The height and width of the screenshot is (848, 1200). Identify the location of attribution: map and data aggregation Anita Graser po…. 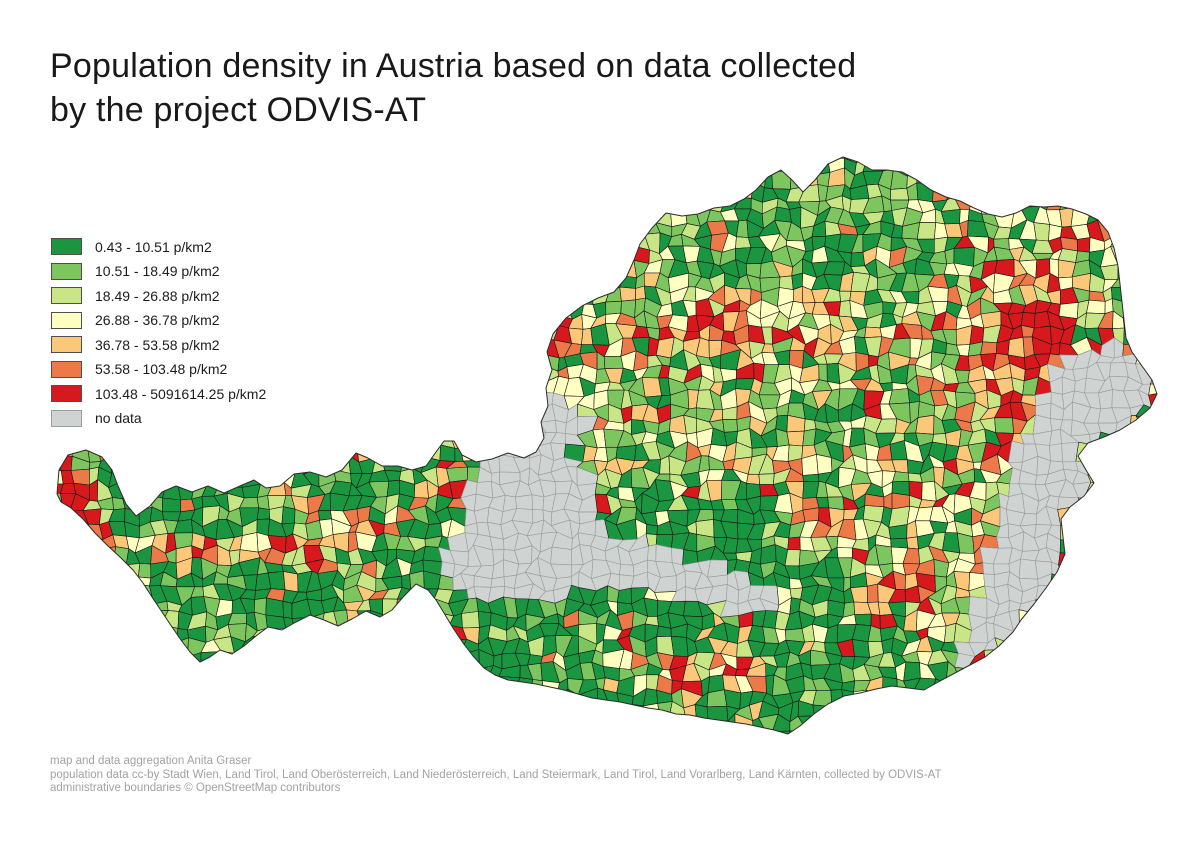
(496, 775).